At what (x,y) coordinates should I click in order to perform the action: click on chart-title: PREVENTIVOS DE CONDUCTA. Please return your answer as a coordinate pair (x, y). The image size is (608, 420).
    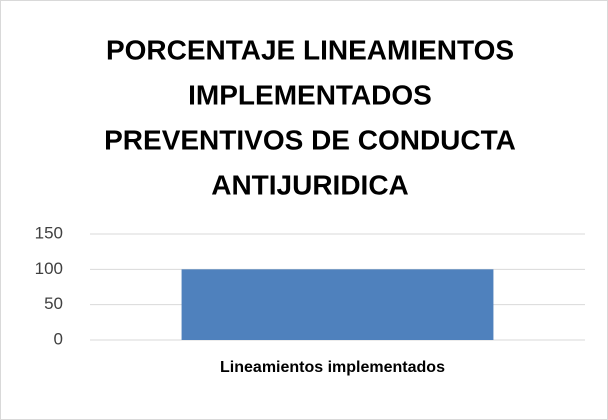
    Looking at the image, I should click on (310, 139).